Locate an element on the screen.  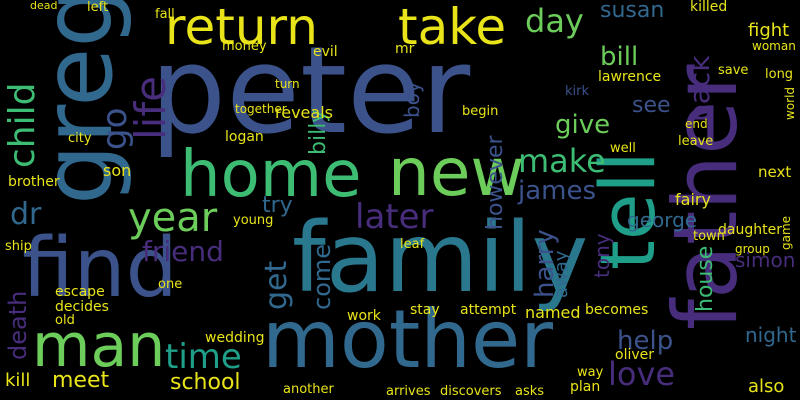
word-world: world is located at coordinates (790, 103).